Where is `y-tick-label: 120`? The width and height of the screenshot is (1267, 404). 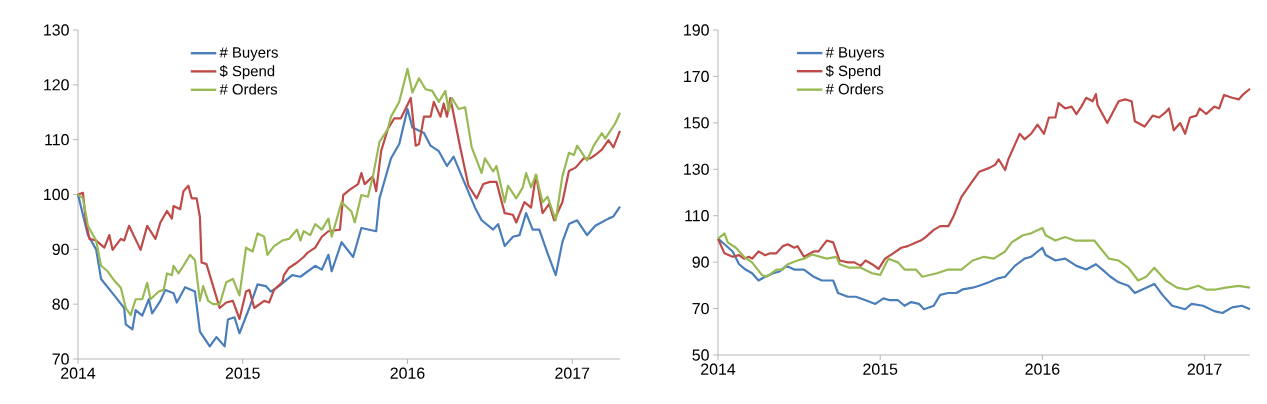
y-tick-label: 120 is located at coordinates (56, 85).